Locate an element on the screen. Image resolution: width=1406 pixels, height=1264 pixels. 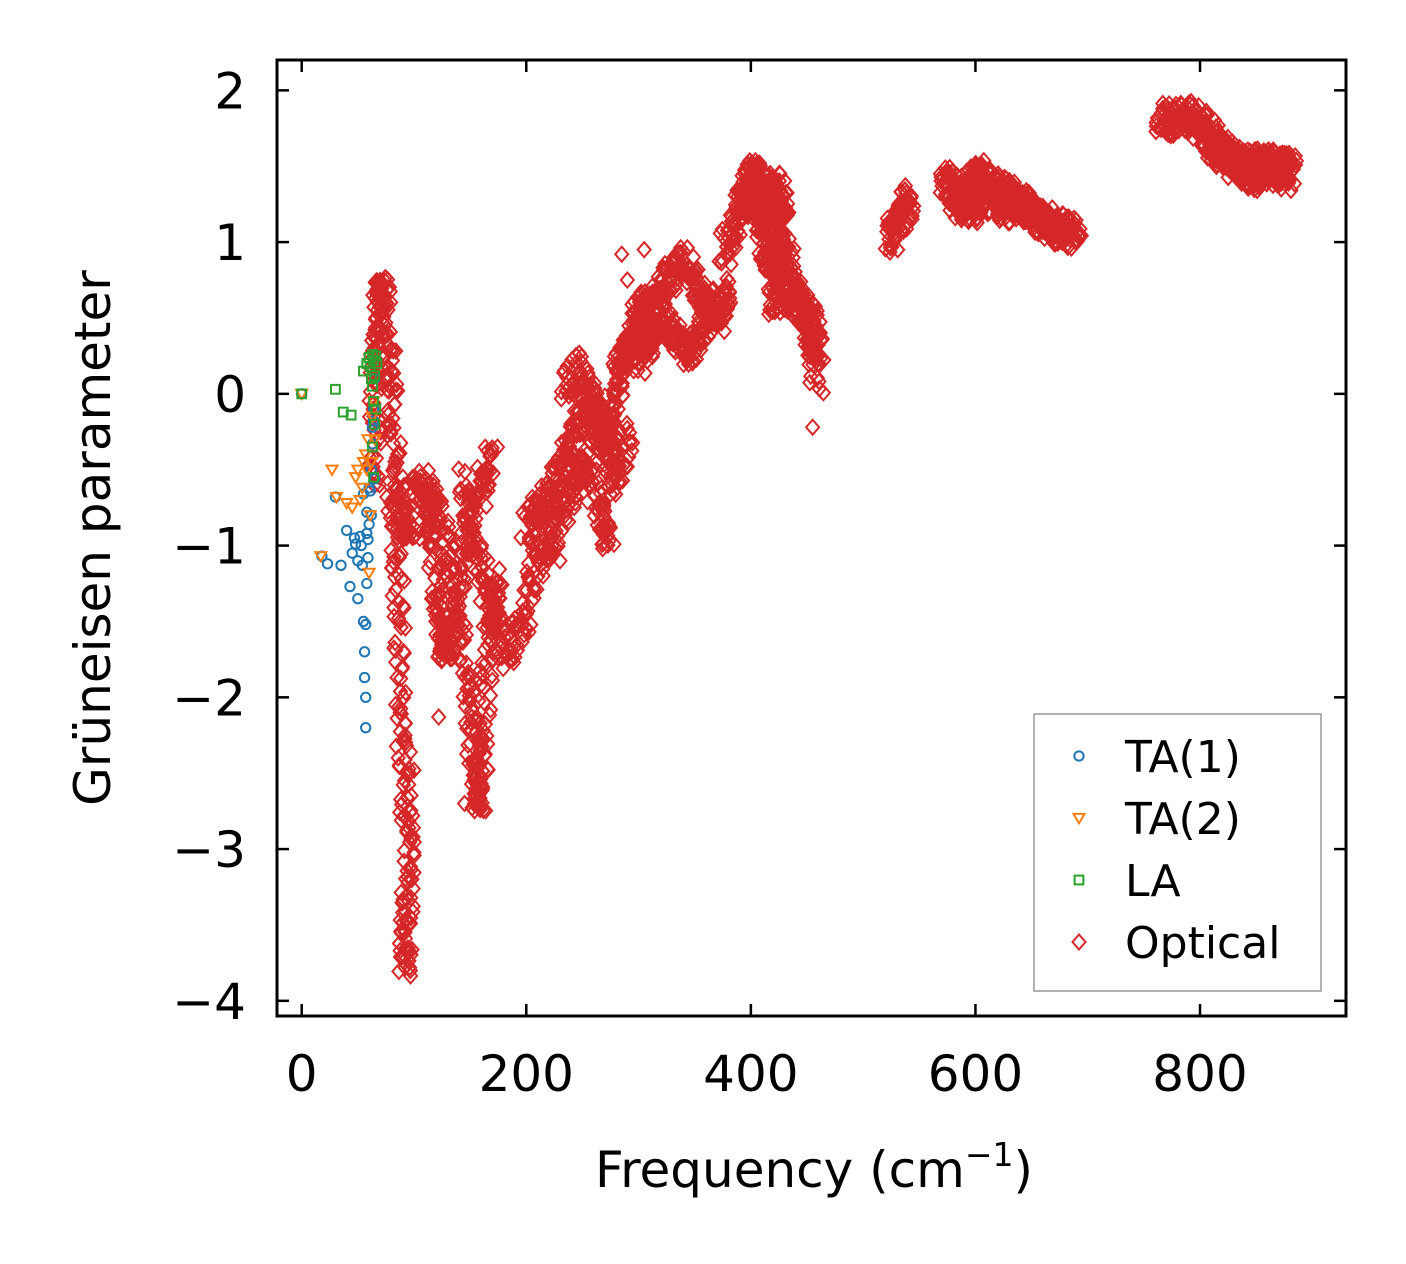
y-tick-label: 2 is located at coordinates (230, 91).